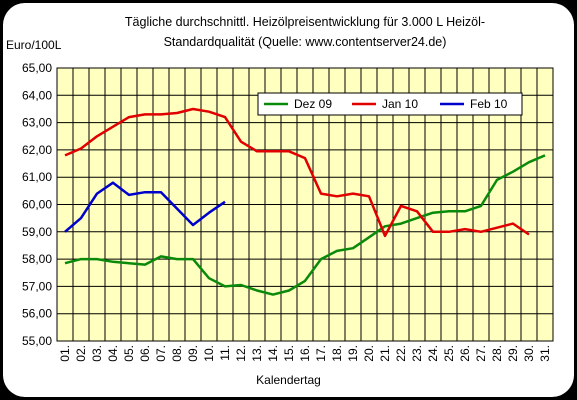 The width and height of the screenshot is (577, 400). I want to click on x-tick-label: 04., so click(113, 353).